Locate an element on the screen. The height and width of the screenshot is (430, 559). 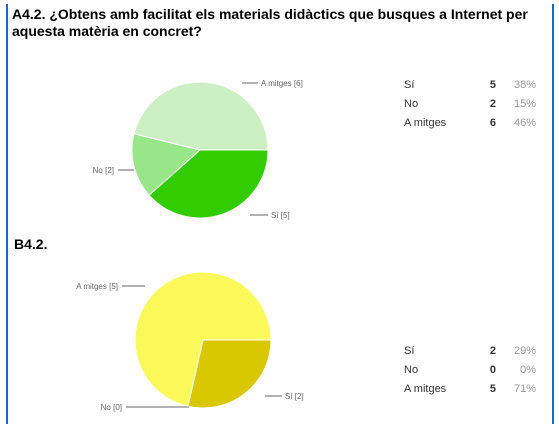
summary-row-no: No 0 0% is located at coordinates (470, 372).